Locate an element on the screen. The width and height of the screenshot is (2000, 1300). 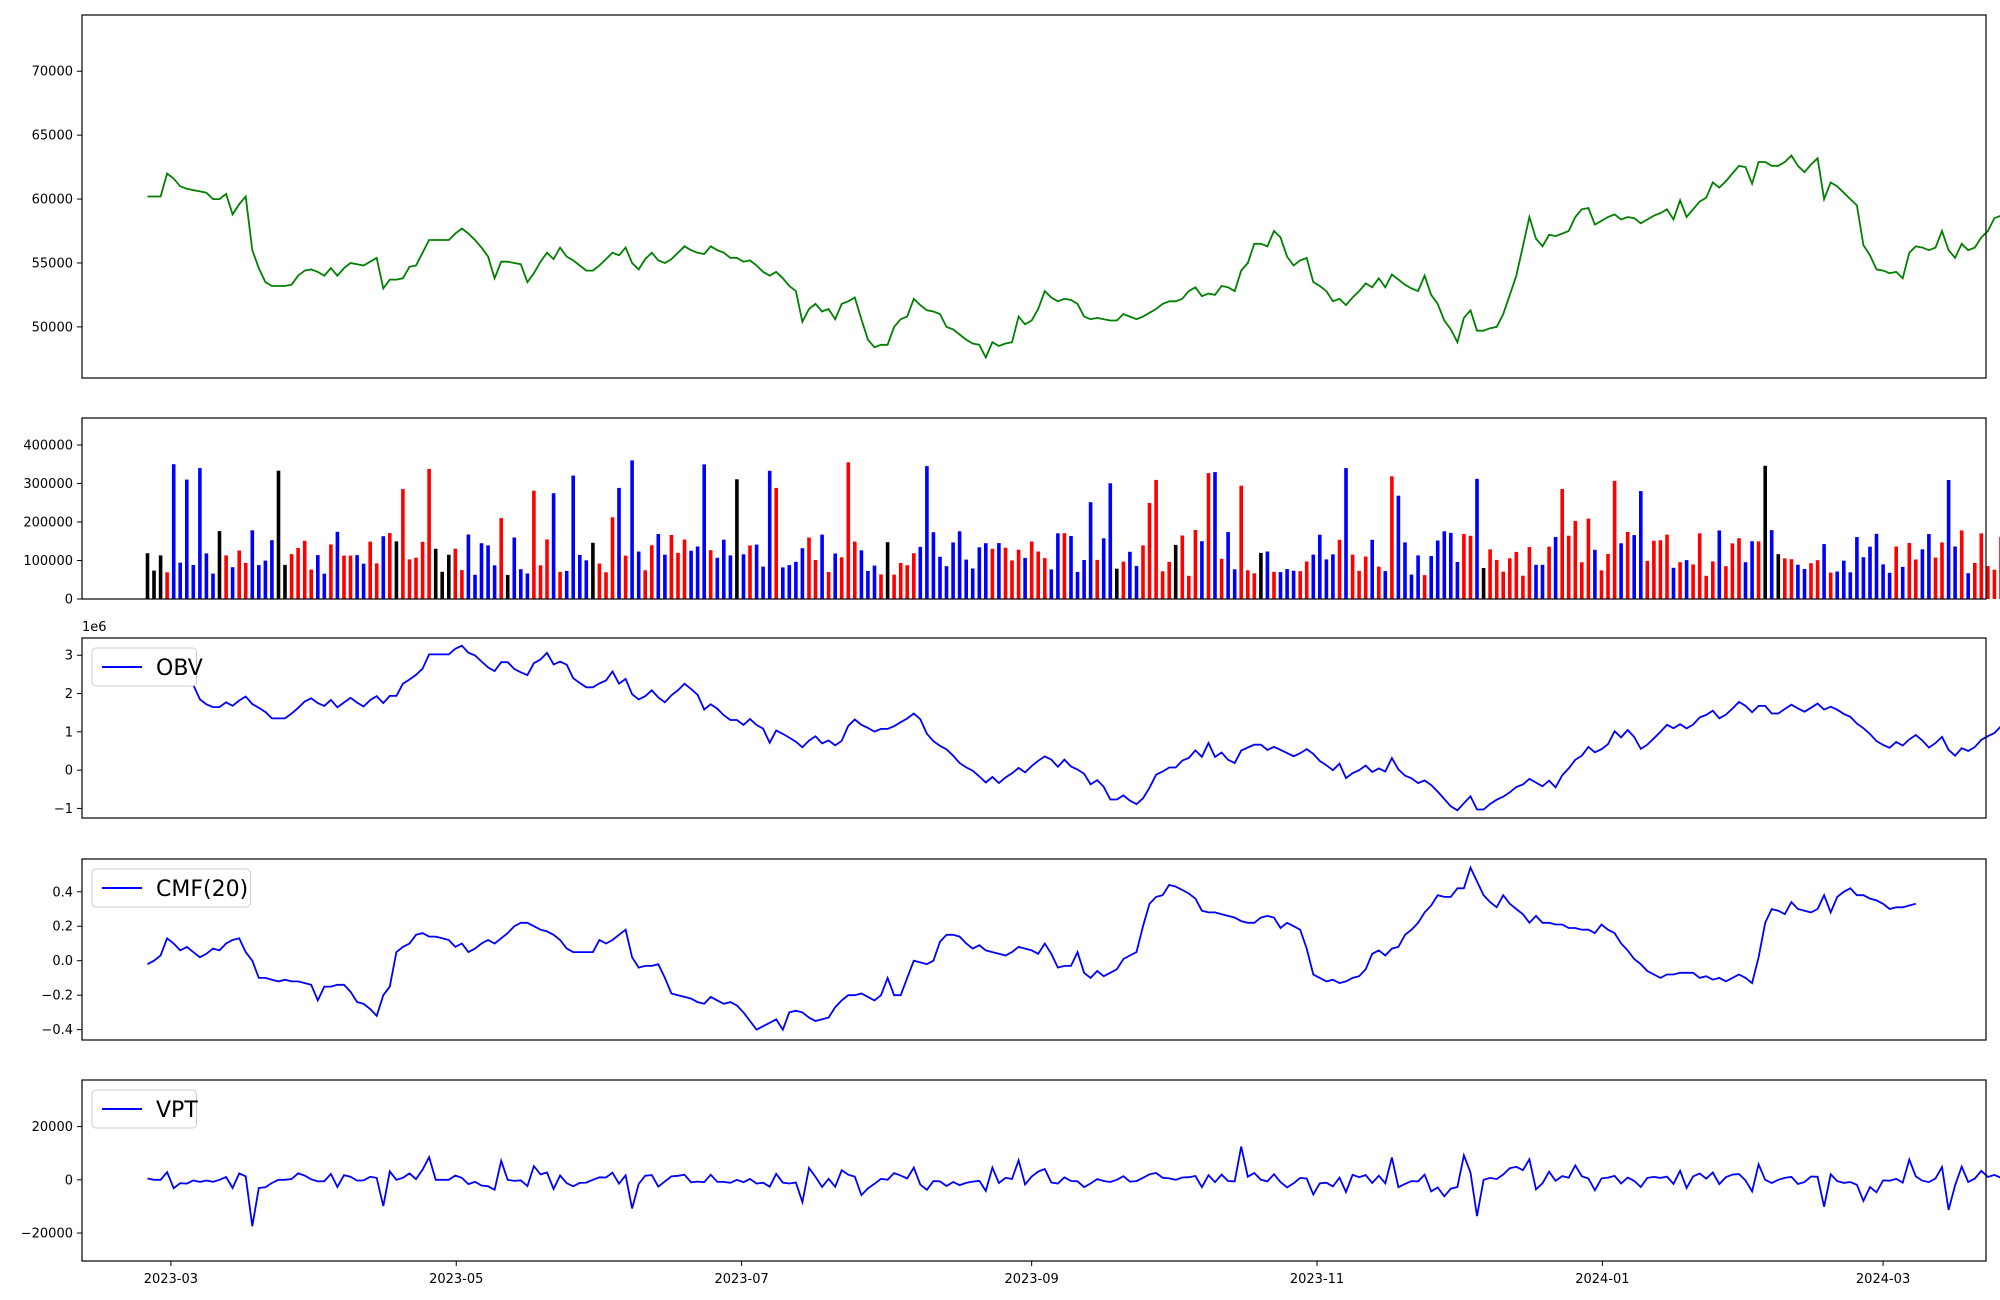
ytick-label: 300000 is located at coordinates (48, 484).